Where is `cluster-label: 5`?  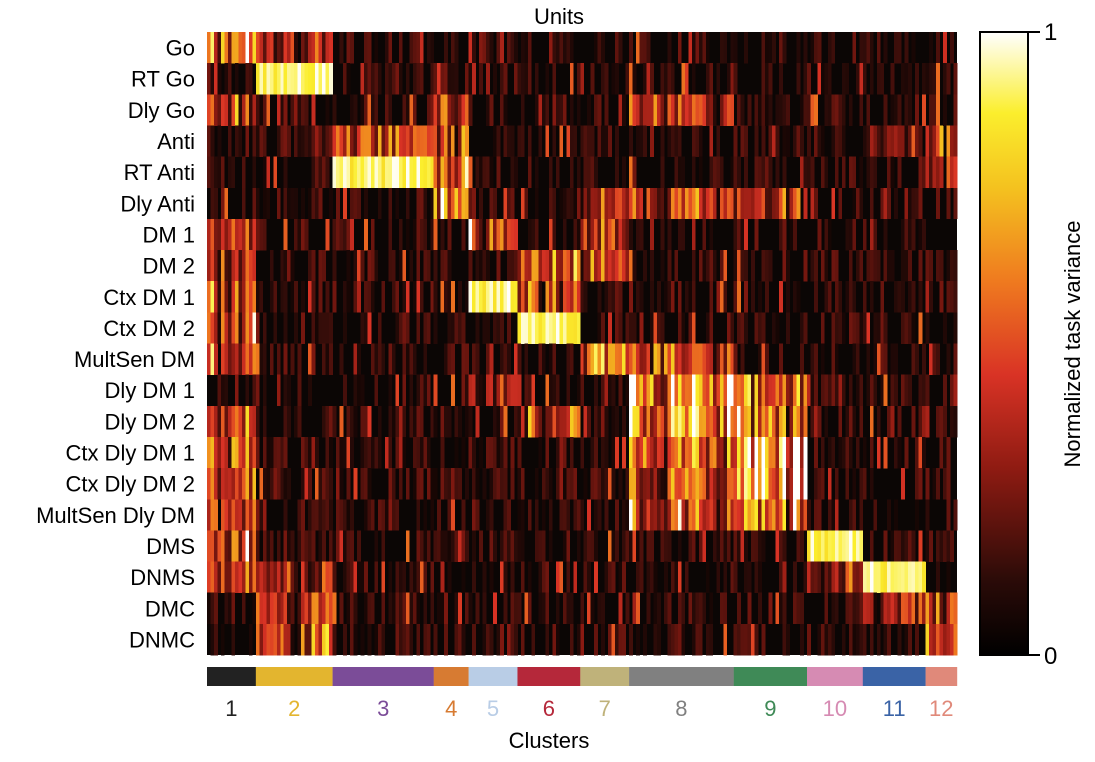 cluster-label: 5 is located at coordinates (493, 708).